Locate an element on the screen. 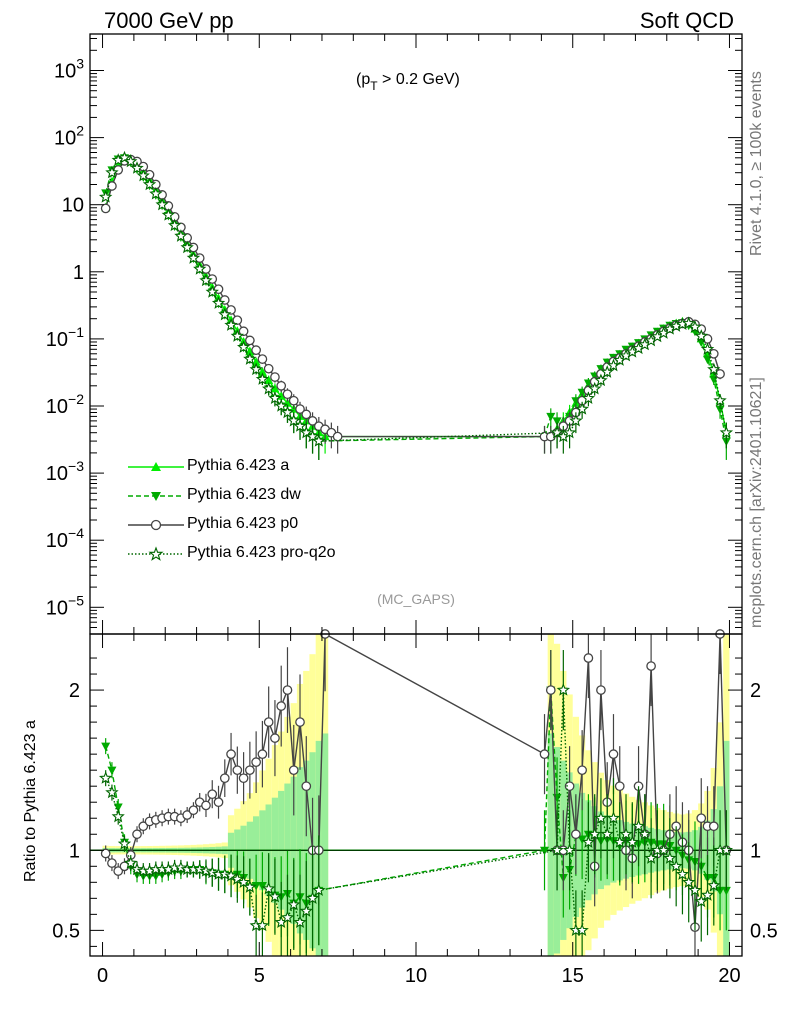 The width and height of the screenshot is (786, 1024). legend-symbol-dw is located at coordinates (156, 496).